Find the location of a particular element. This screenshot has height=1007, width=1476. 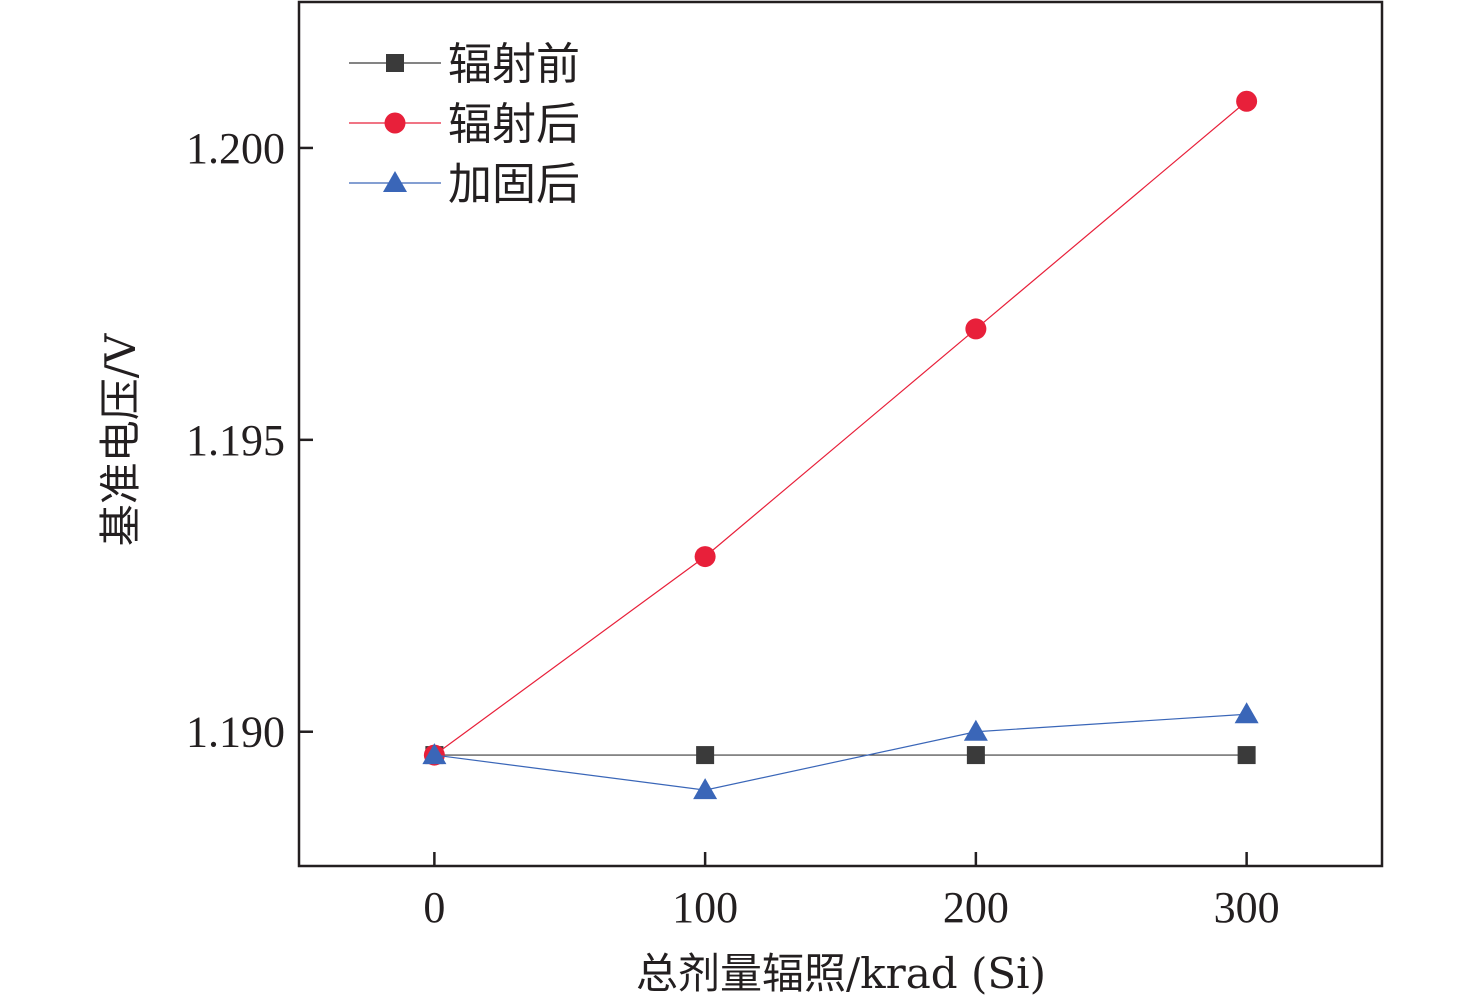

legend-marker-square is located at coordinates (395, 63).